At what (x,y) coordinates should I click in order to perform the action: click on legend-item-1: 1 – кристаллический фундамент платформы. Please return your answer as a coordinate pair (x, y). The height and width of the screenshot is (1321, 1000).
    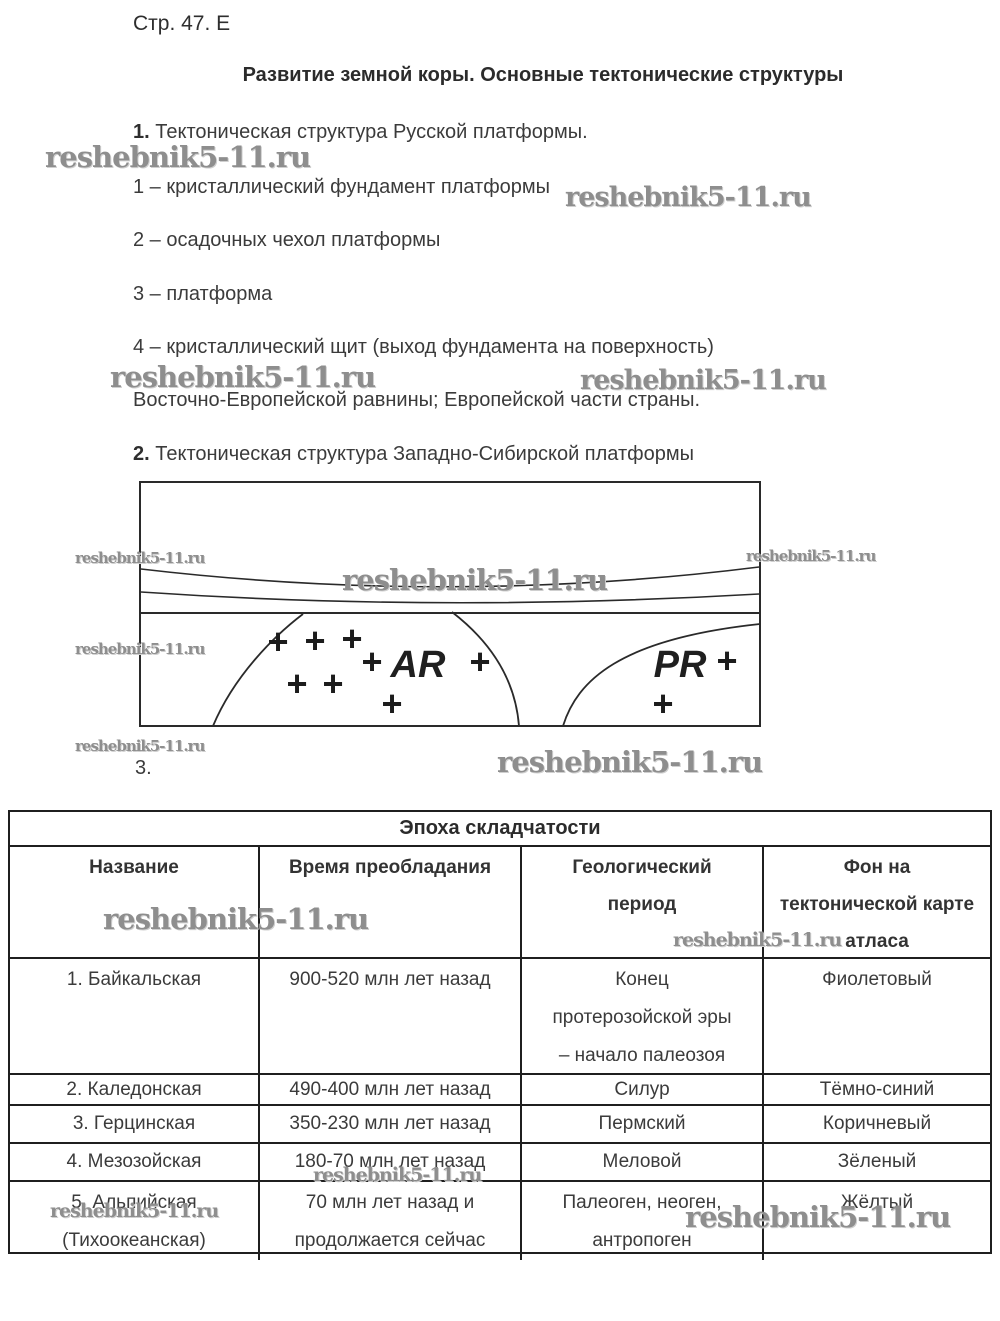
    Looking at the image, I should click on (342, 187).